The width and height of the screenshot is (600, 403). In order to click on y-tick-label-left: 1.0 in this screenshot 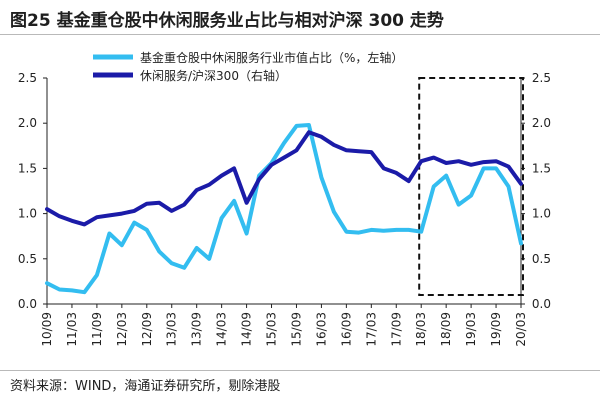, I will do `click(27, 214)`.